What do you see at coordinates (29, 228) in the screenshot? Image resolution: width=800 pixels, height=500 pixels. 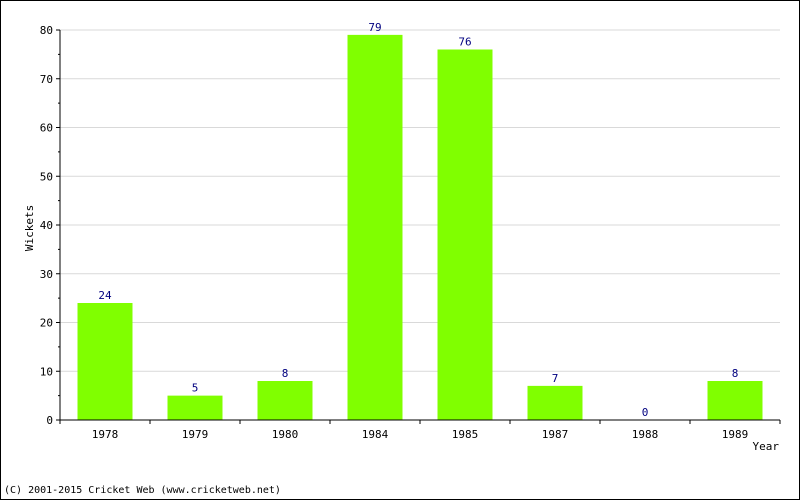 I see `y-axis-title: Wickets` at bounding box center [29, 228].